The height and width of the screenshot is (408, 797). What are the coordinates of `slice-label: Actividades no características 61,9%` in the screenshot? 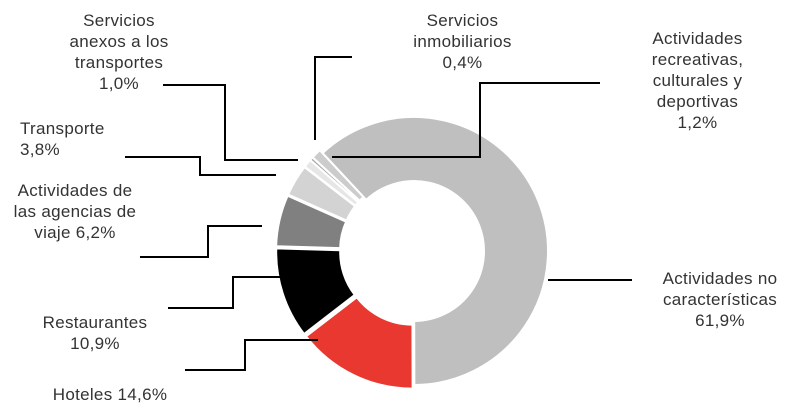 It's located at (718, 299).